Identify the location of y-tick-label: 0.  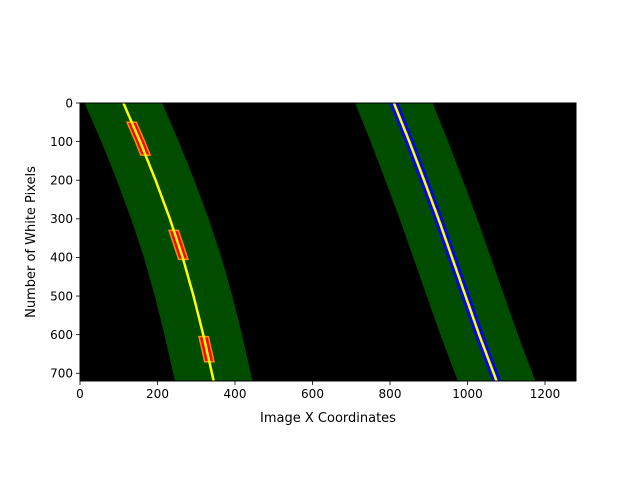
(69, 103).